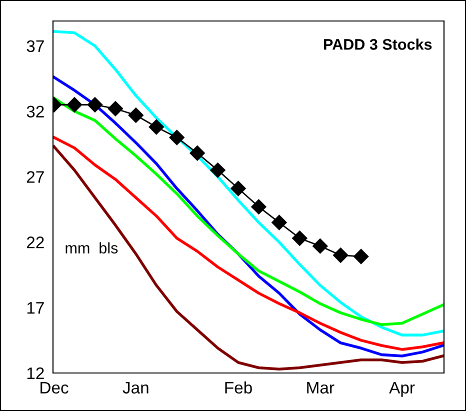 The height and width of the screenshot is (411, 466). What do you see at coordinates (92, 248) in the screenshot?
I see `annotation: mm bls` at bounding box center [92, 248].